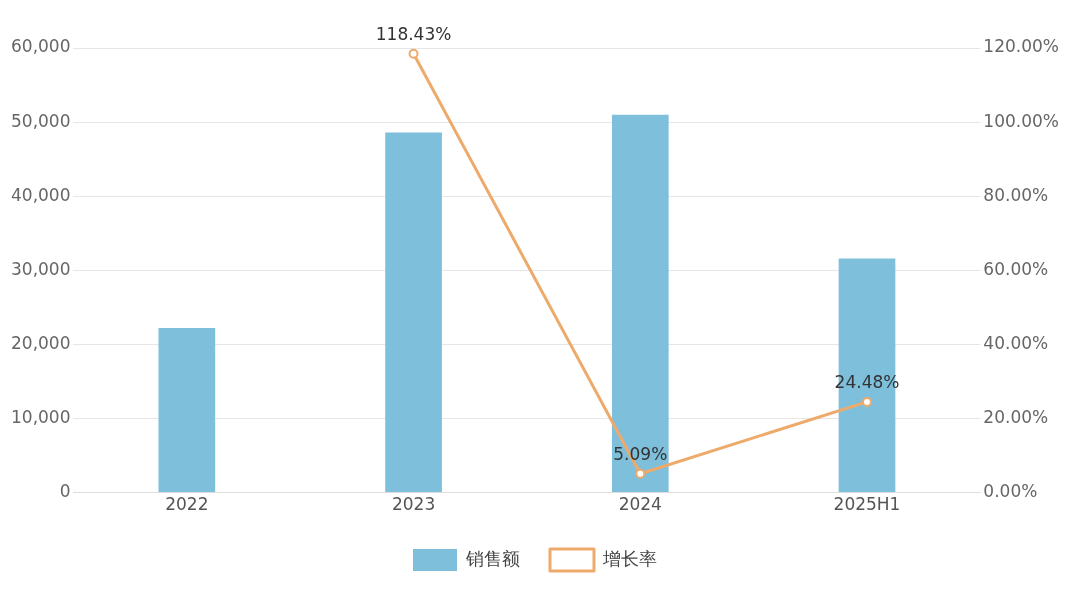 This screenshot has height=595, width=1080. Describe the element at coordinates (1021, 46) in the screenshot. I see `y2-tick-label: 120.00%` at that location.